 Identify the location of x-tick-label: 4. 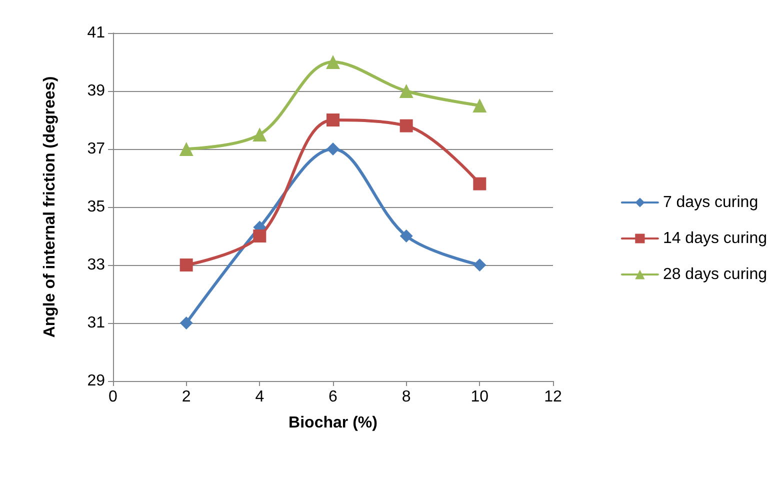
(259, 397).